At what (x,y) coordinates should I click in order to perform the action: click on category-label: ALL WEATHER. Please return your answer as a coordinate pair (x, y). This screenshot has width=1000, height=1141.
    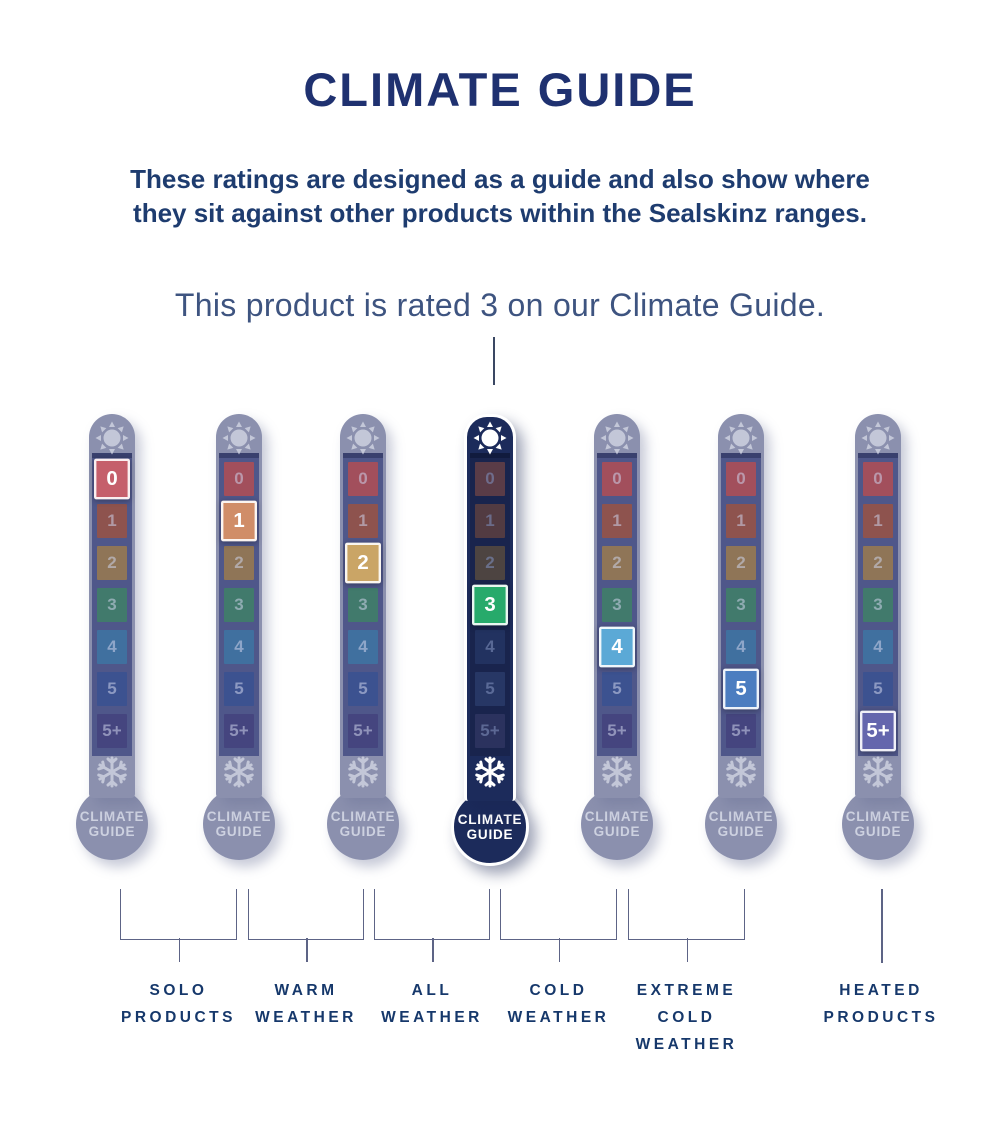
    Looking at the image, I should click on (432, 1004).